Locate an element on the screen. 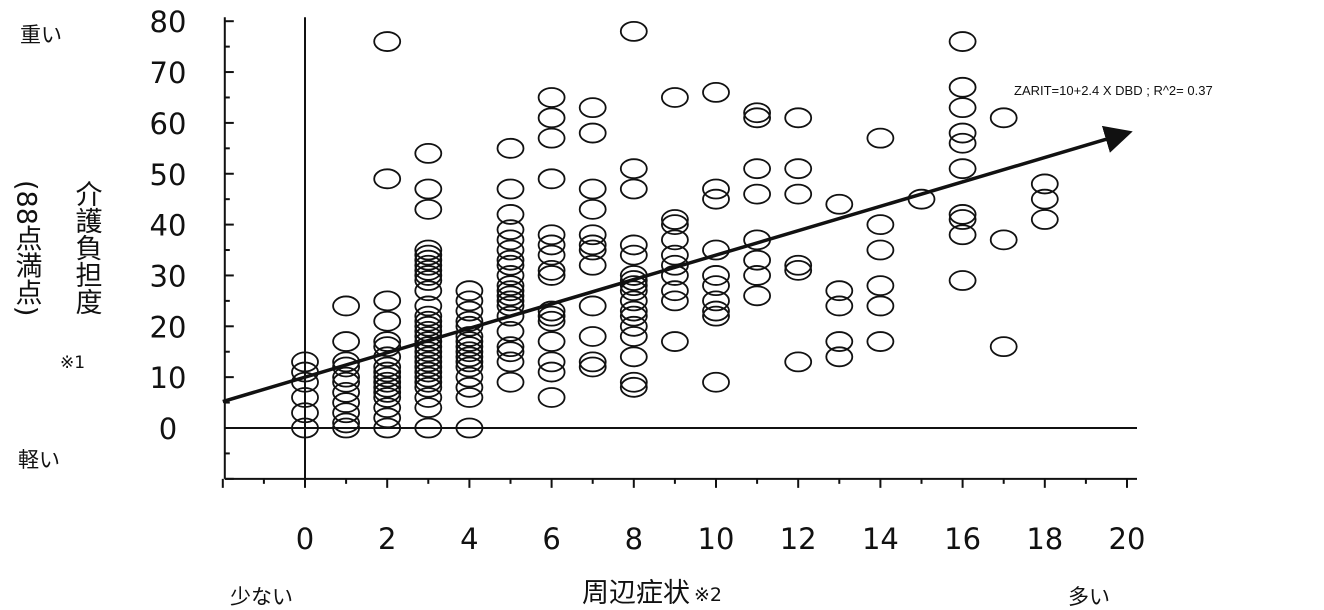 Image resolution: width=1324 pixels, height=610 pixels. x-axis-title: 周辺症状 is located at coordinates (636, 593).